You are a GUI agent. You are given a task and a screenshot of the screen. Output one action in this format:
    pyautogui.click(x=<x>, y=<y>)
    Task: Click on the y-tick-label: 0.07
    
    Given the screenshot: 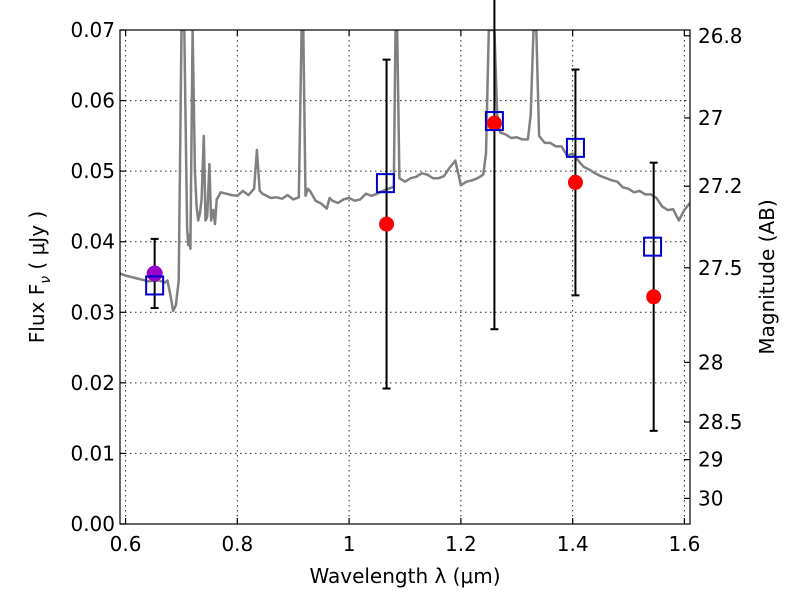 What is the action you would take?
    pyautogui.click(x=92, y=30)
    